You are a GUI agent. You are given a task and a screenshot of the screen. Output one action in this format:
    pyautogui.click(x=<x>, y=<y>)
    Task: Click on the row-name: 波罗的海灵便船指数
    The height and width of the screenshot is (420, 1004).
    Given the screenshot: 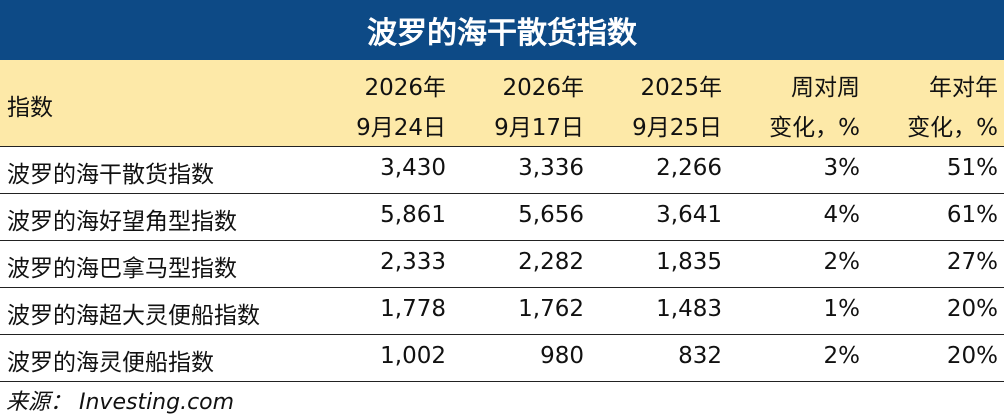 What is the action you would take?
    pyautogui.click(x=110, y=363)
    